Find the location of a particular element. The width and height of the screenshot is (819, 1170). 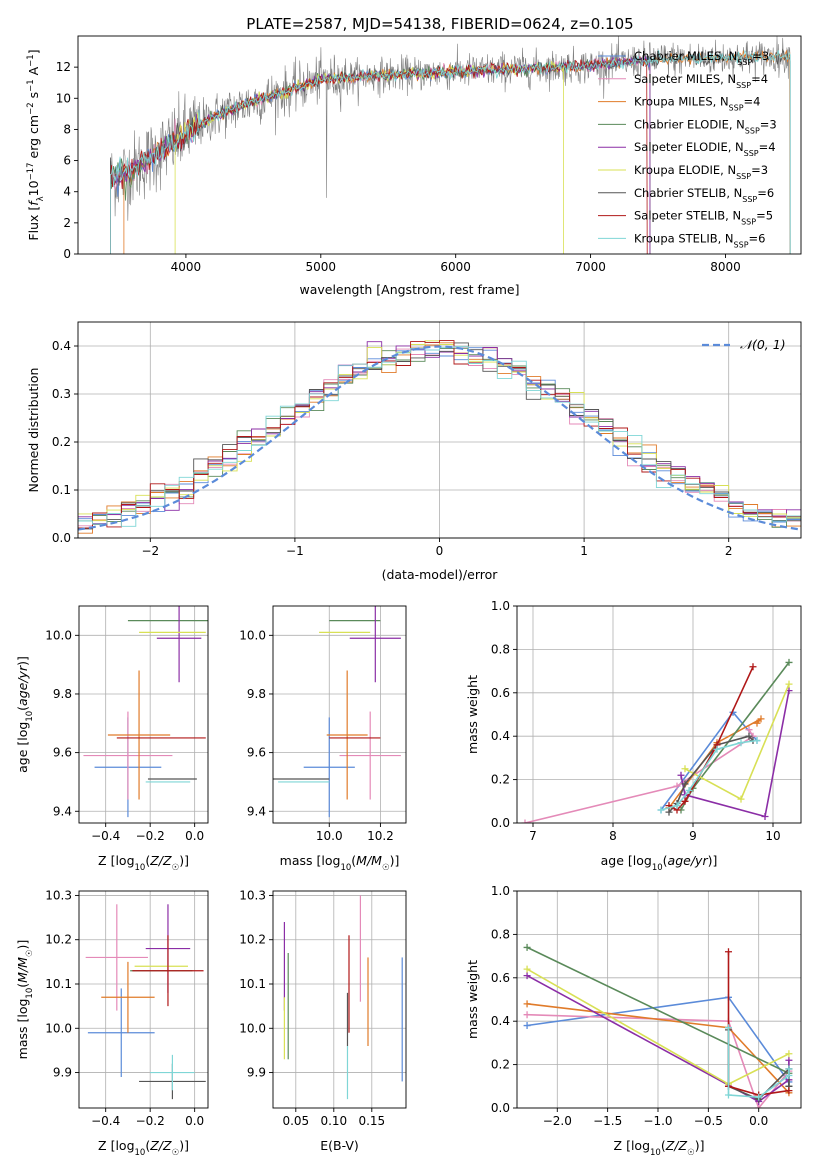

x-tick-label: −1 is located at coordinates (295, 551).